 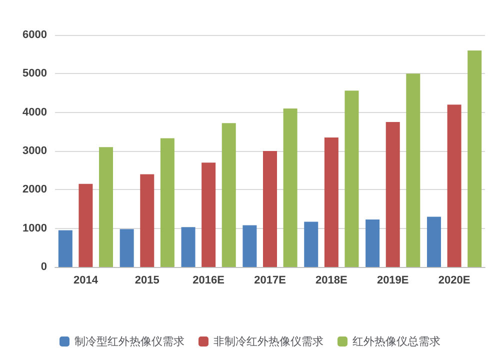 I want to click on y-tick-label: 5000, so click(x=34, y=74).